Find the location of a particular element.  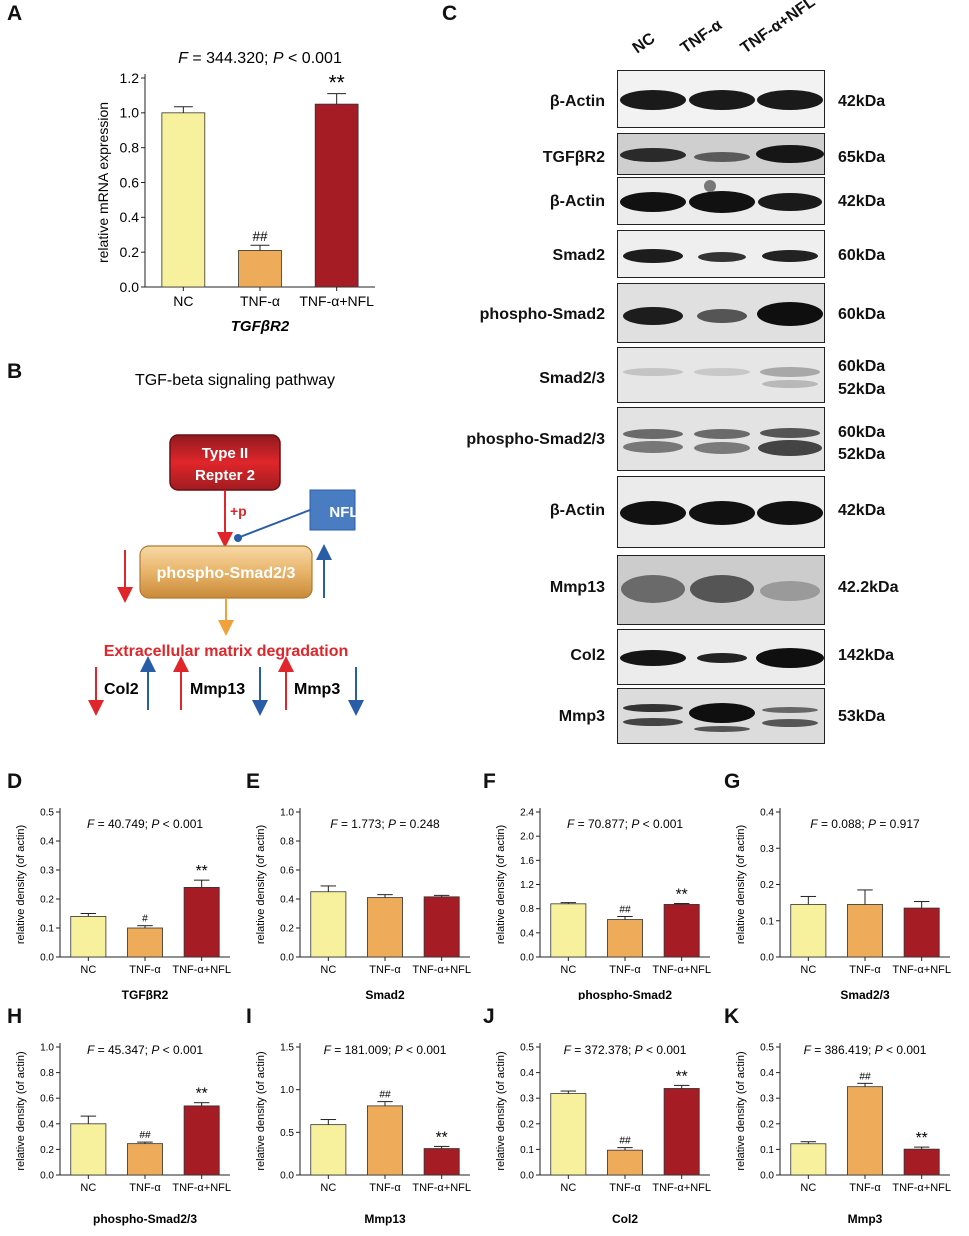

bar-f is located at coordinates (625, 938).